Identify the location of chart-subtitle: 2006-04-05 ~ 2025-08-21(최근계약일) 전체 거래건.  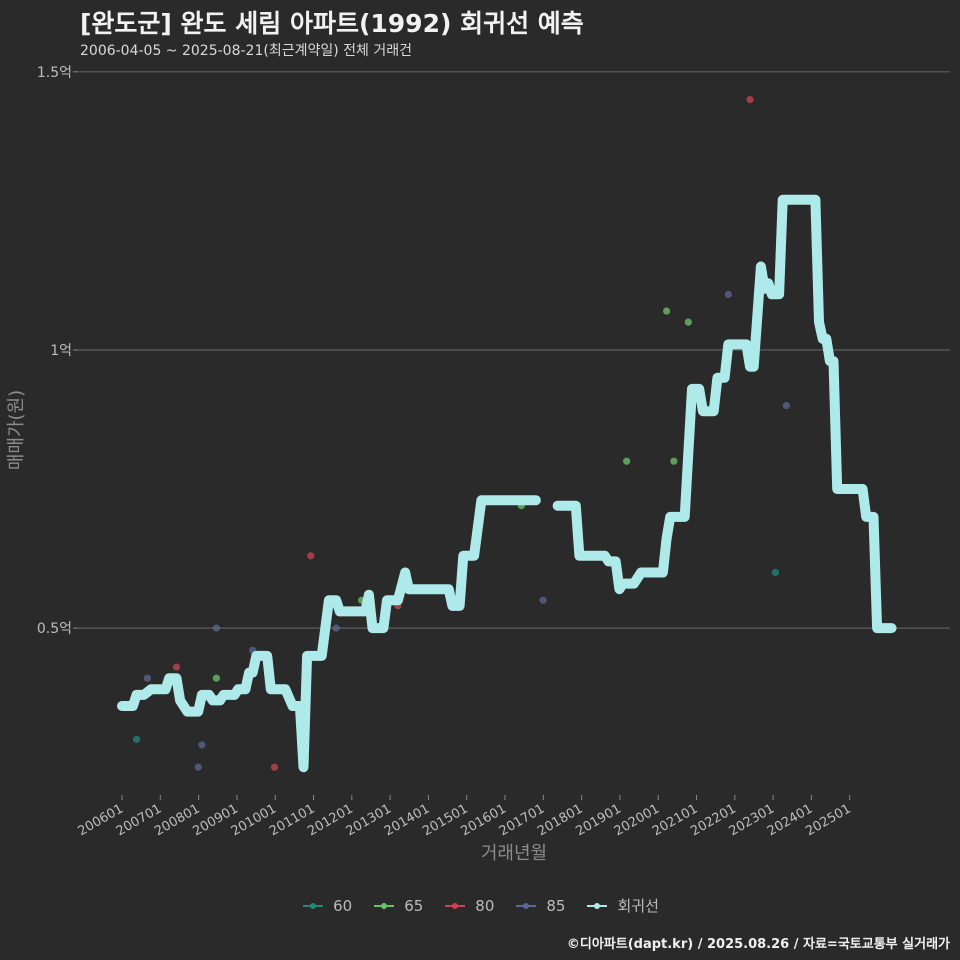
(246, 51).